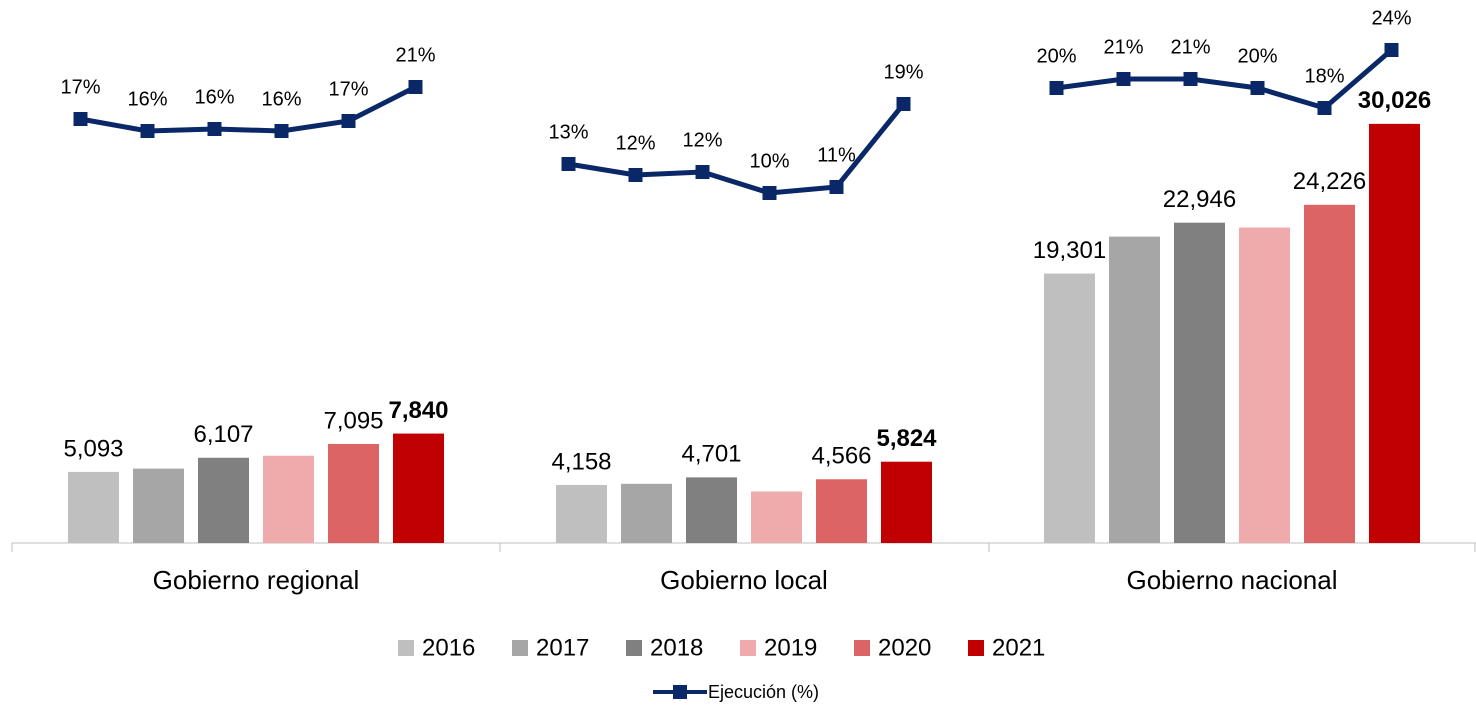  Describe the element at coordinates (353, 420) in the screenshot. I see `bar-label: 7,095` at that location.